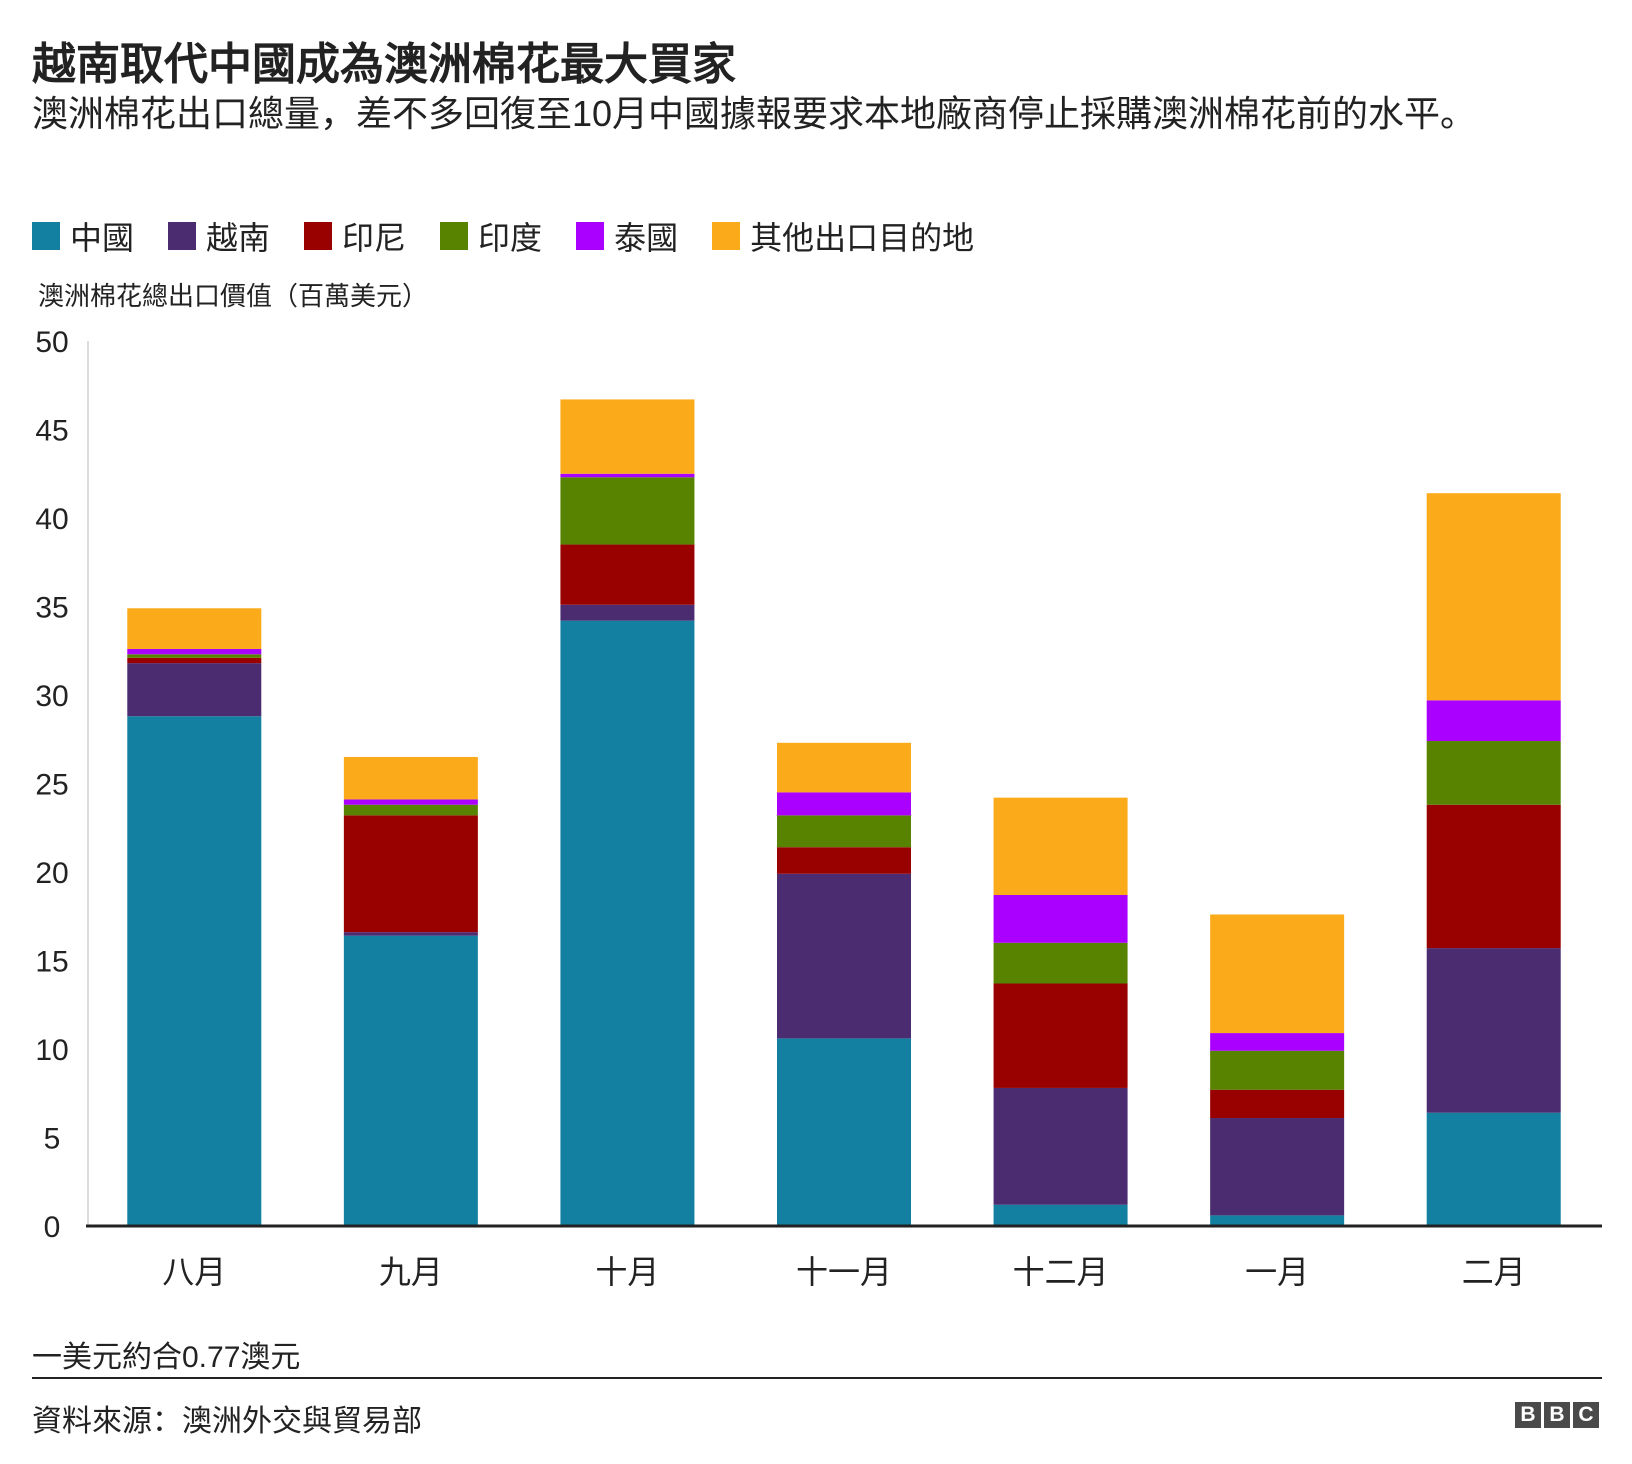 This screenshot has height=1464, width=1632. Describe the element at coordinates (102, 238) in the screenshot. I see `legend-label: 中國` at that location.